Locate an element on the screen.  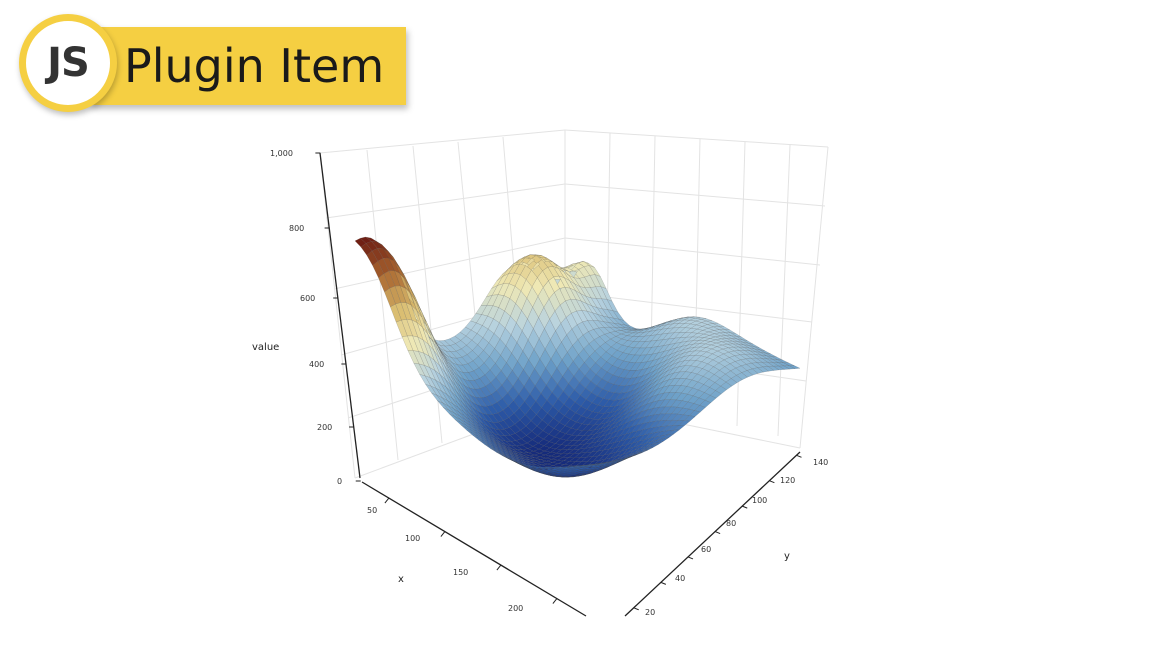
surface-cell is located at coordinates (360, 243).